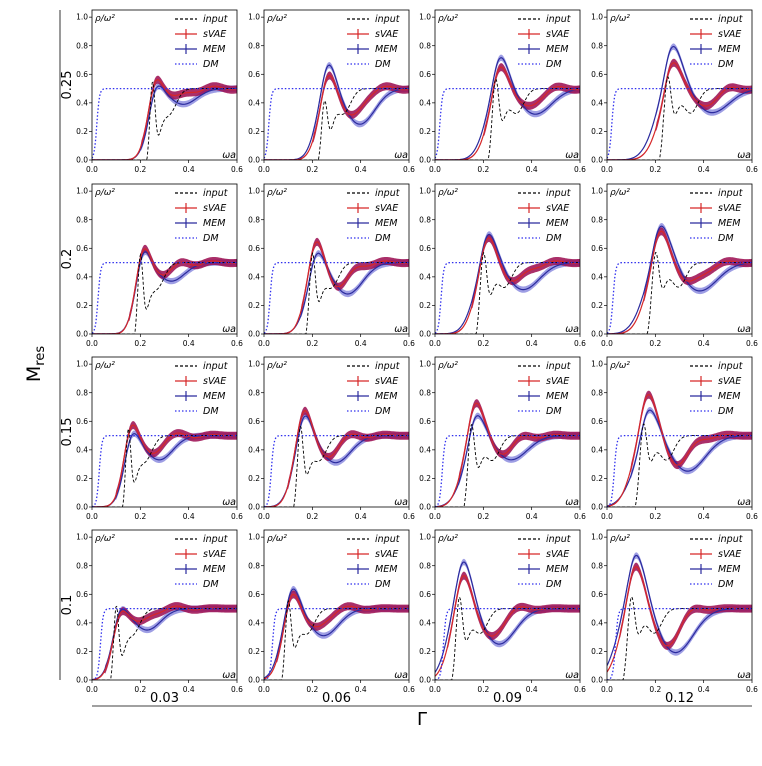  What do you see at coordinates (507, 698) in the screenshot?
I see `column-label: 0.09` at bounding box center [507, 698].